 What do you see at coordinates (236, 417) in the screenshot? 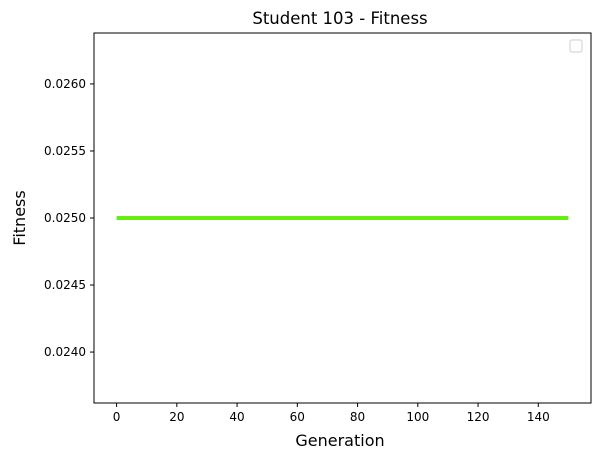
I see `x-tick-label: 40` at bounding box center [236, 417].